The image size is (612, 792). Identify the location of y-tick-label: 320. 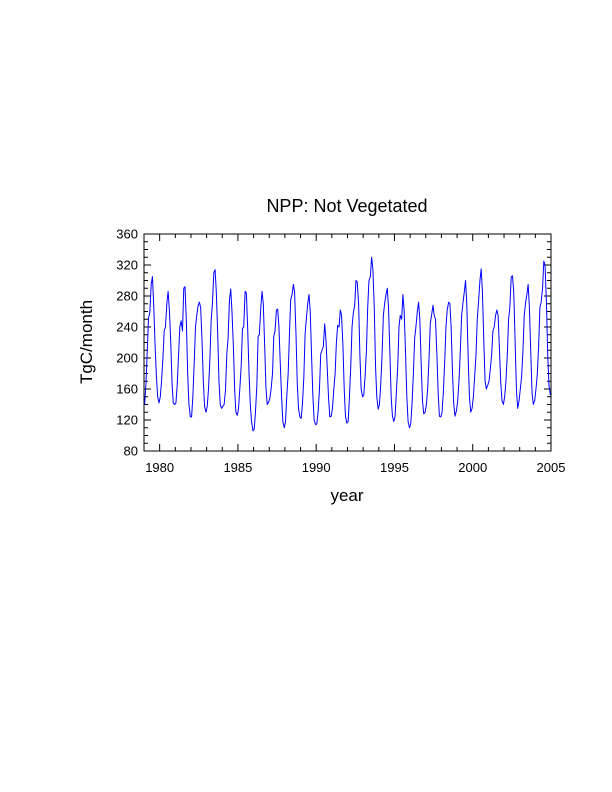
(127, 265).